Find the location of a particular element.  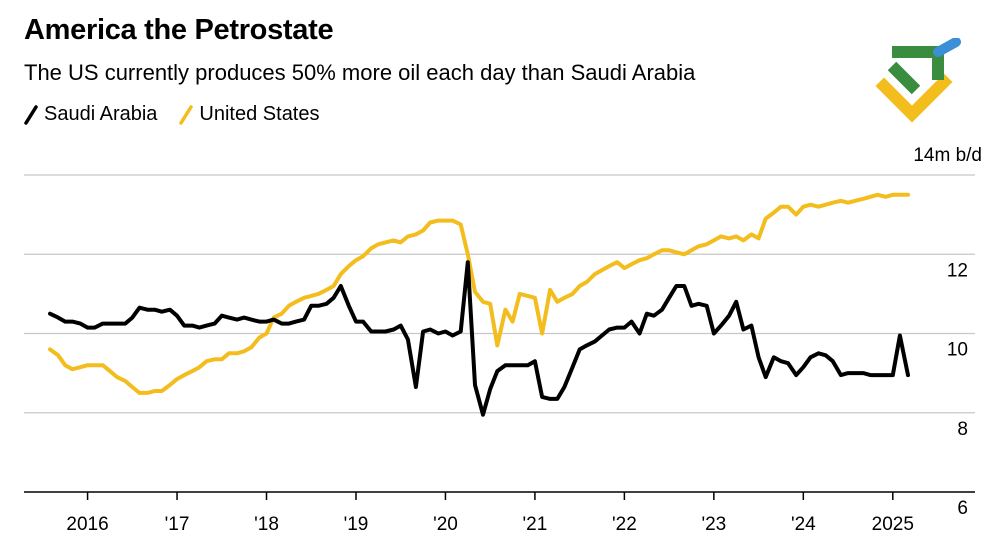

chart-title: America the Petrostate is located at coordinates (179, 30).